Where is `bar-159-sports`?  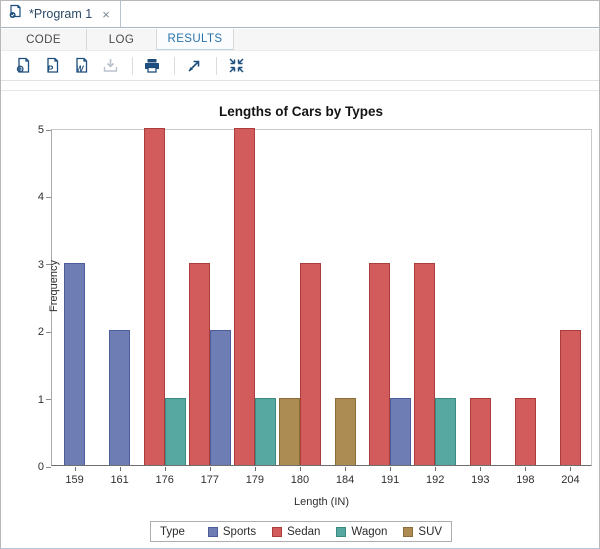
bar-159-sports is located at coordinates (75, 363).